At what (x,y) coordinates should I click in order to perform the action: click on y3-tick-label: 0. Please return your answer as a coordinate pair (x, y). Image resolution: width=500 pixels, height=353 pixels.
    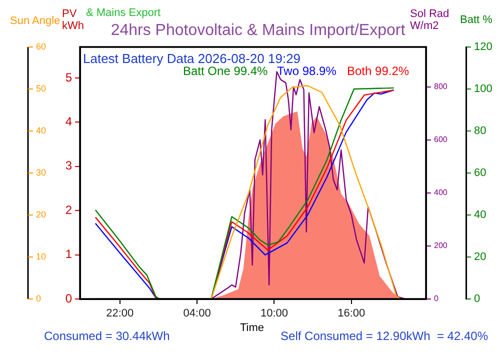
    Looking at the image, I should click on (477, 299).